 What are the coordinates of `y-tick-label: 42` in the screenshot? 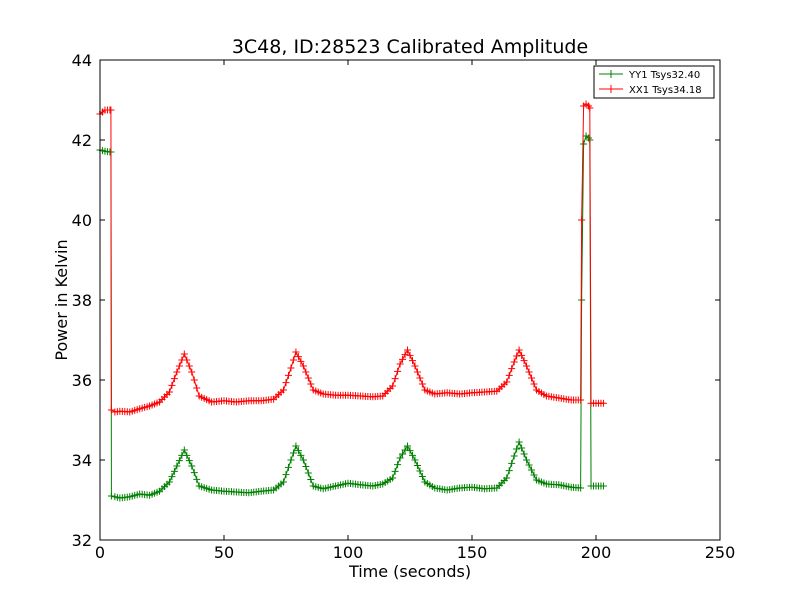 It's located at (82, 140).